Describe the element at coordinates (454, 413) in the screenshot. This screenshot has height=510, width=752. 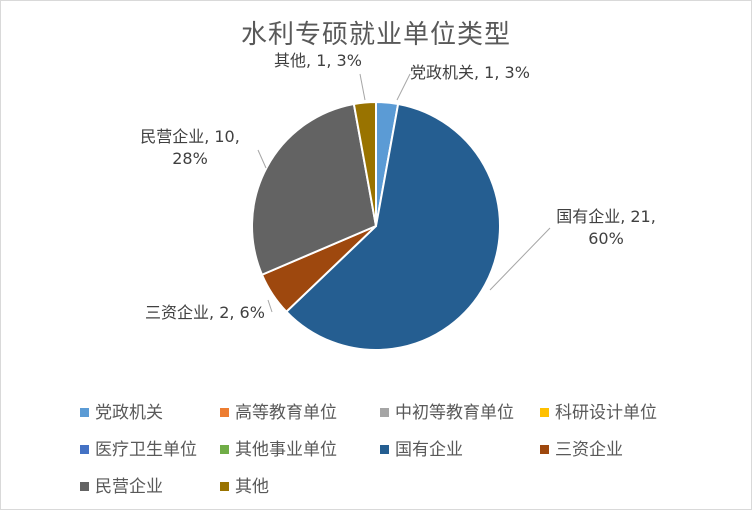
I see `legend-label: 中初等教育单位` at that location.